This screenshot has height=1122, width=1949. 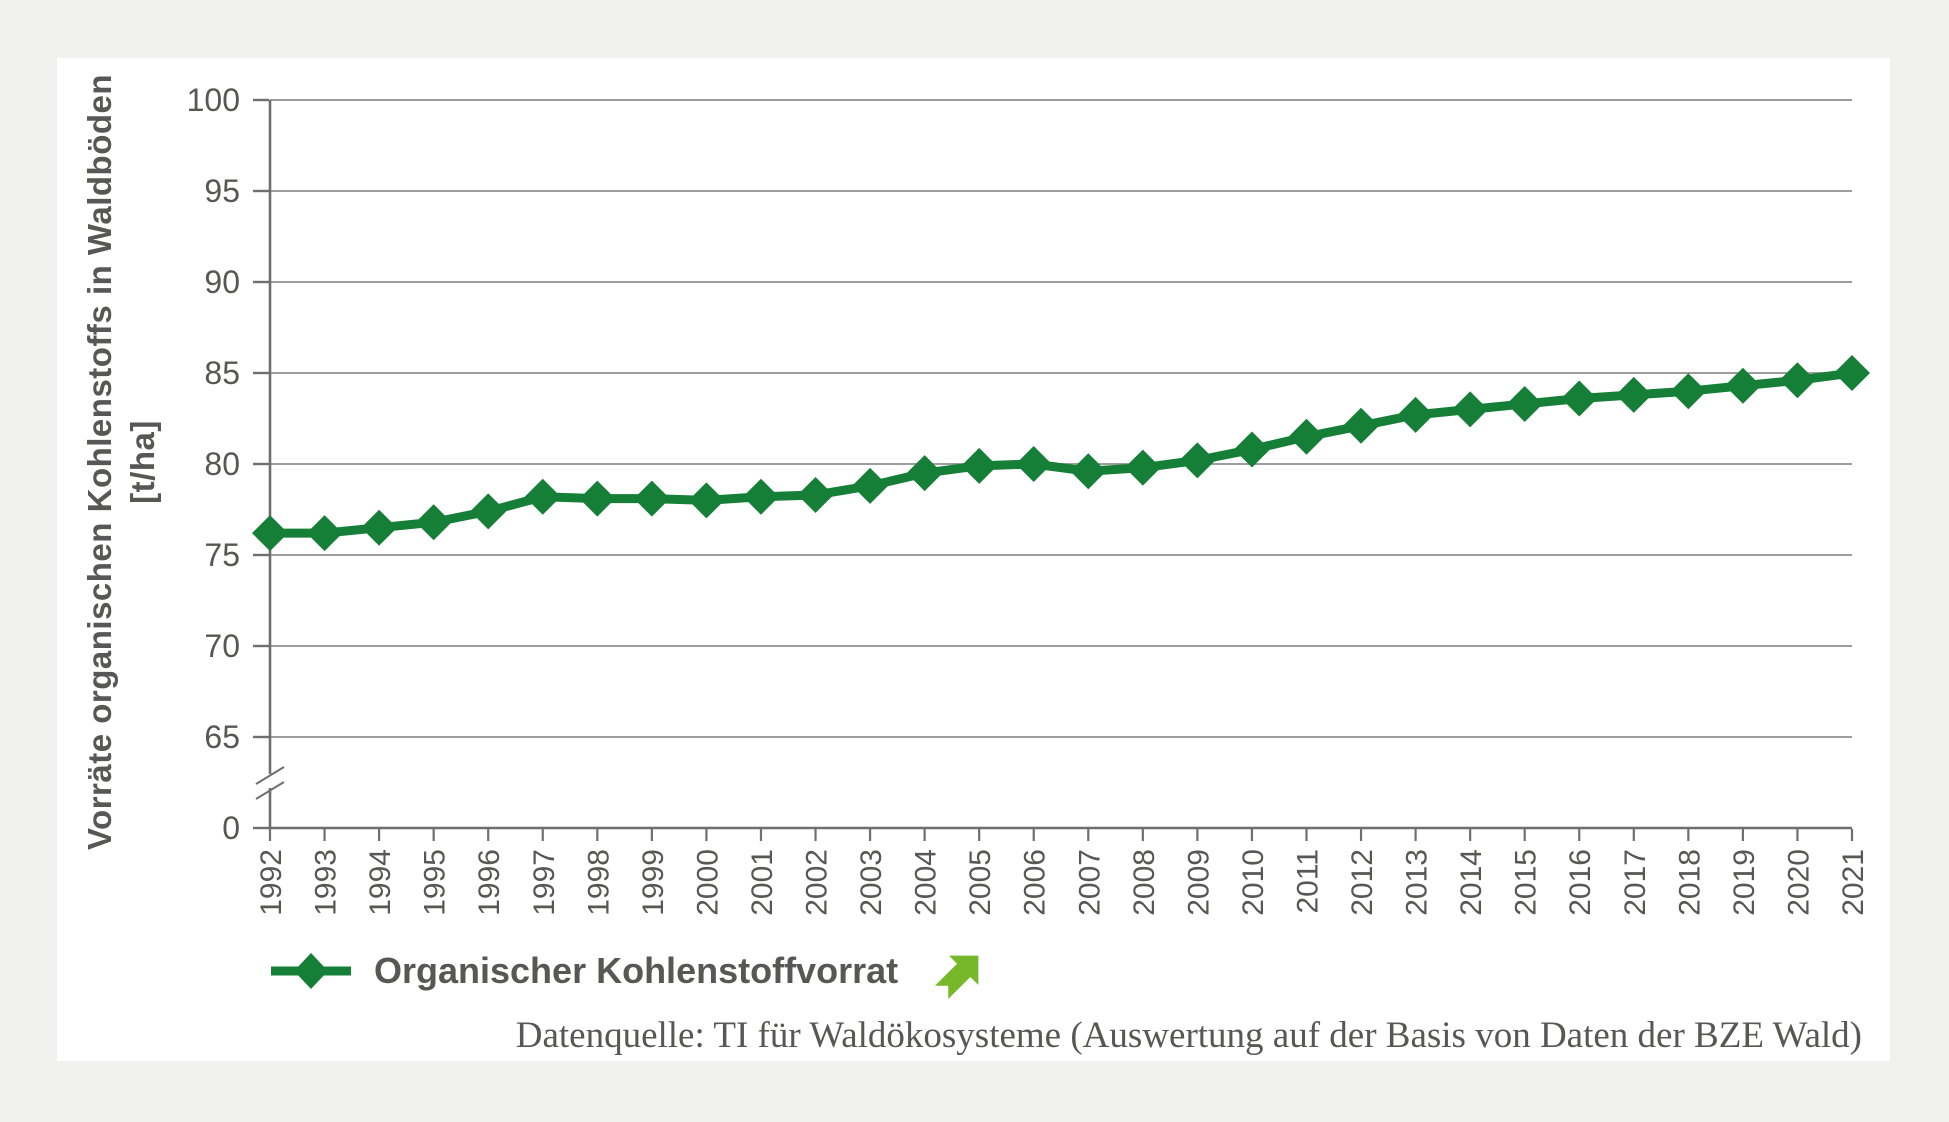 I want to click on legend-line-marker-icon, so click(x=311, y=971).